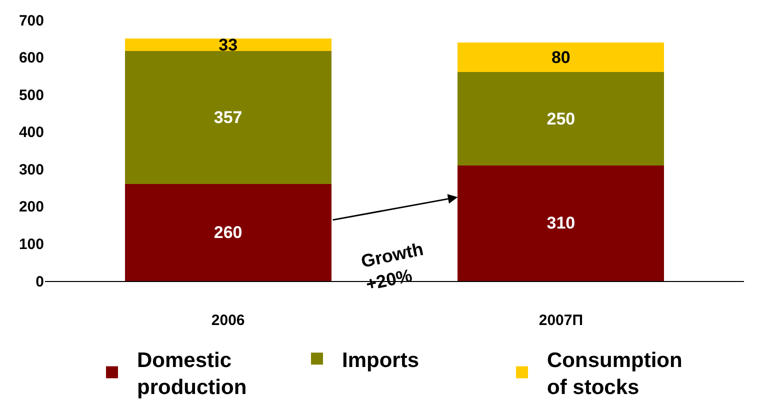  I want to click on data-label: 33, so click(228, 44).